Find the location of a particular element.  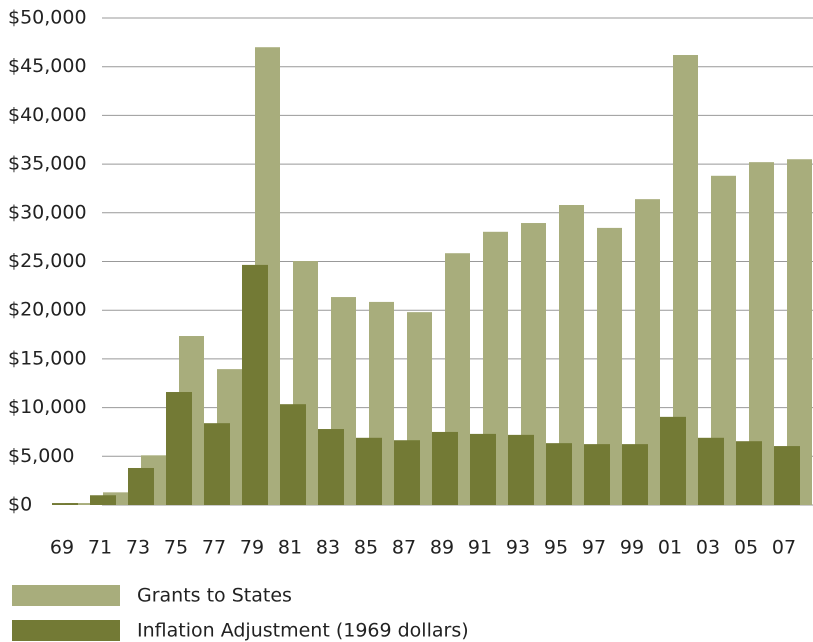

y-tick-label: $15,000 is located at coordinates (47, 358).